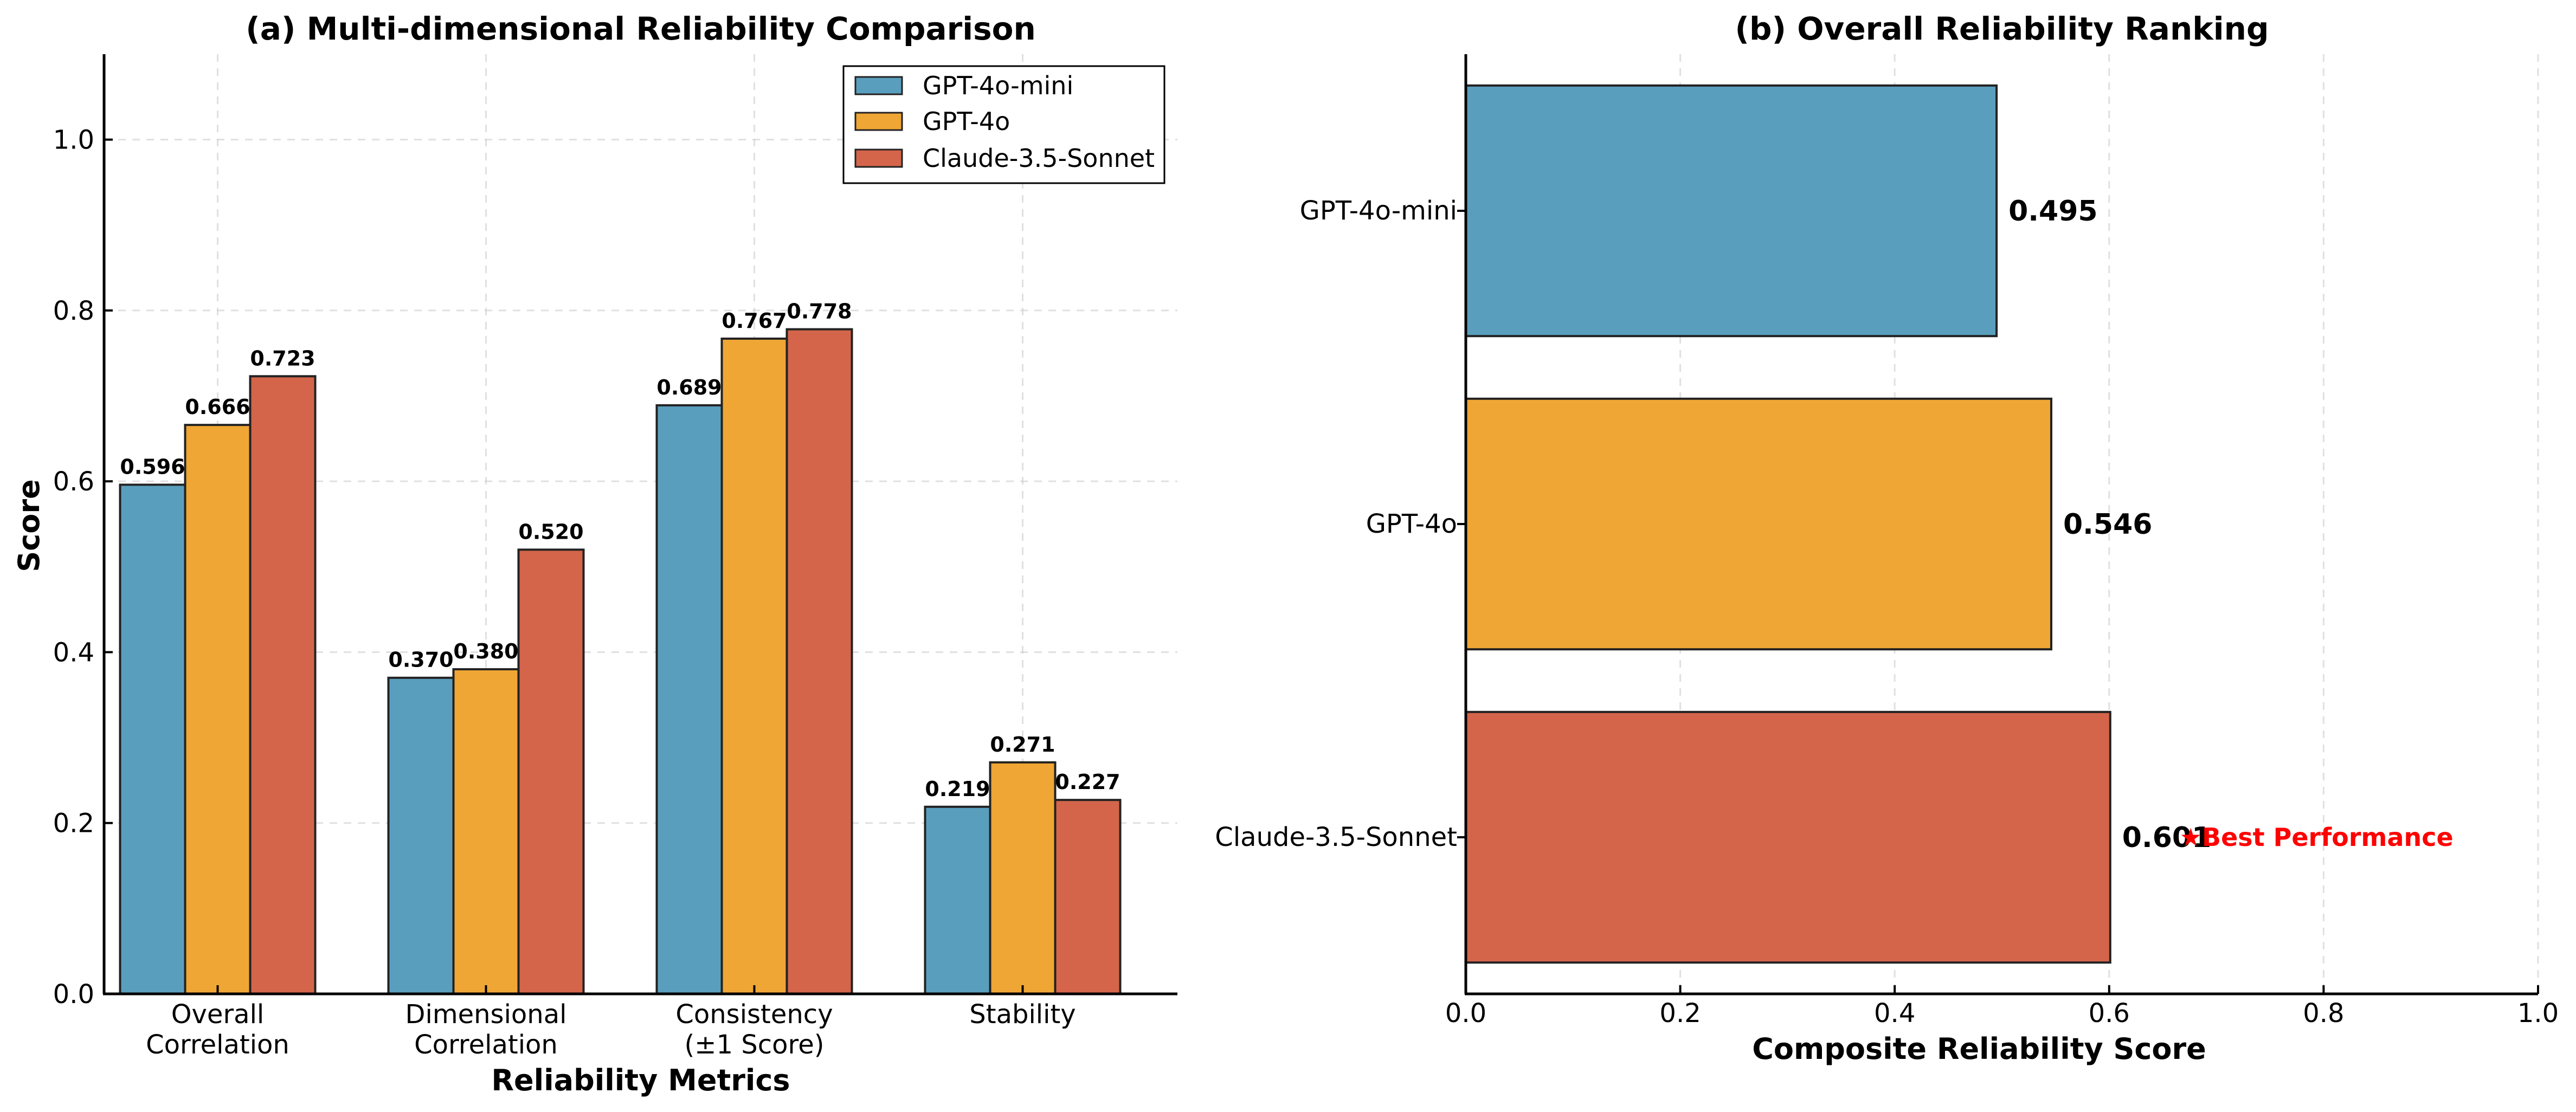  I want to click on chart-b-y-tick-label: GPT-4o-mini, so click(1378, 211).